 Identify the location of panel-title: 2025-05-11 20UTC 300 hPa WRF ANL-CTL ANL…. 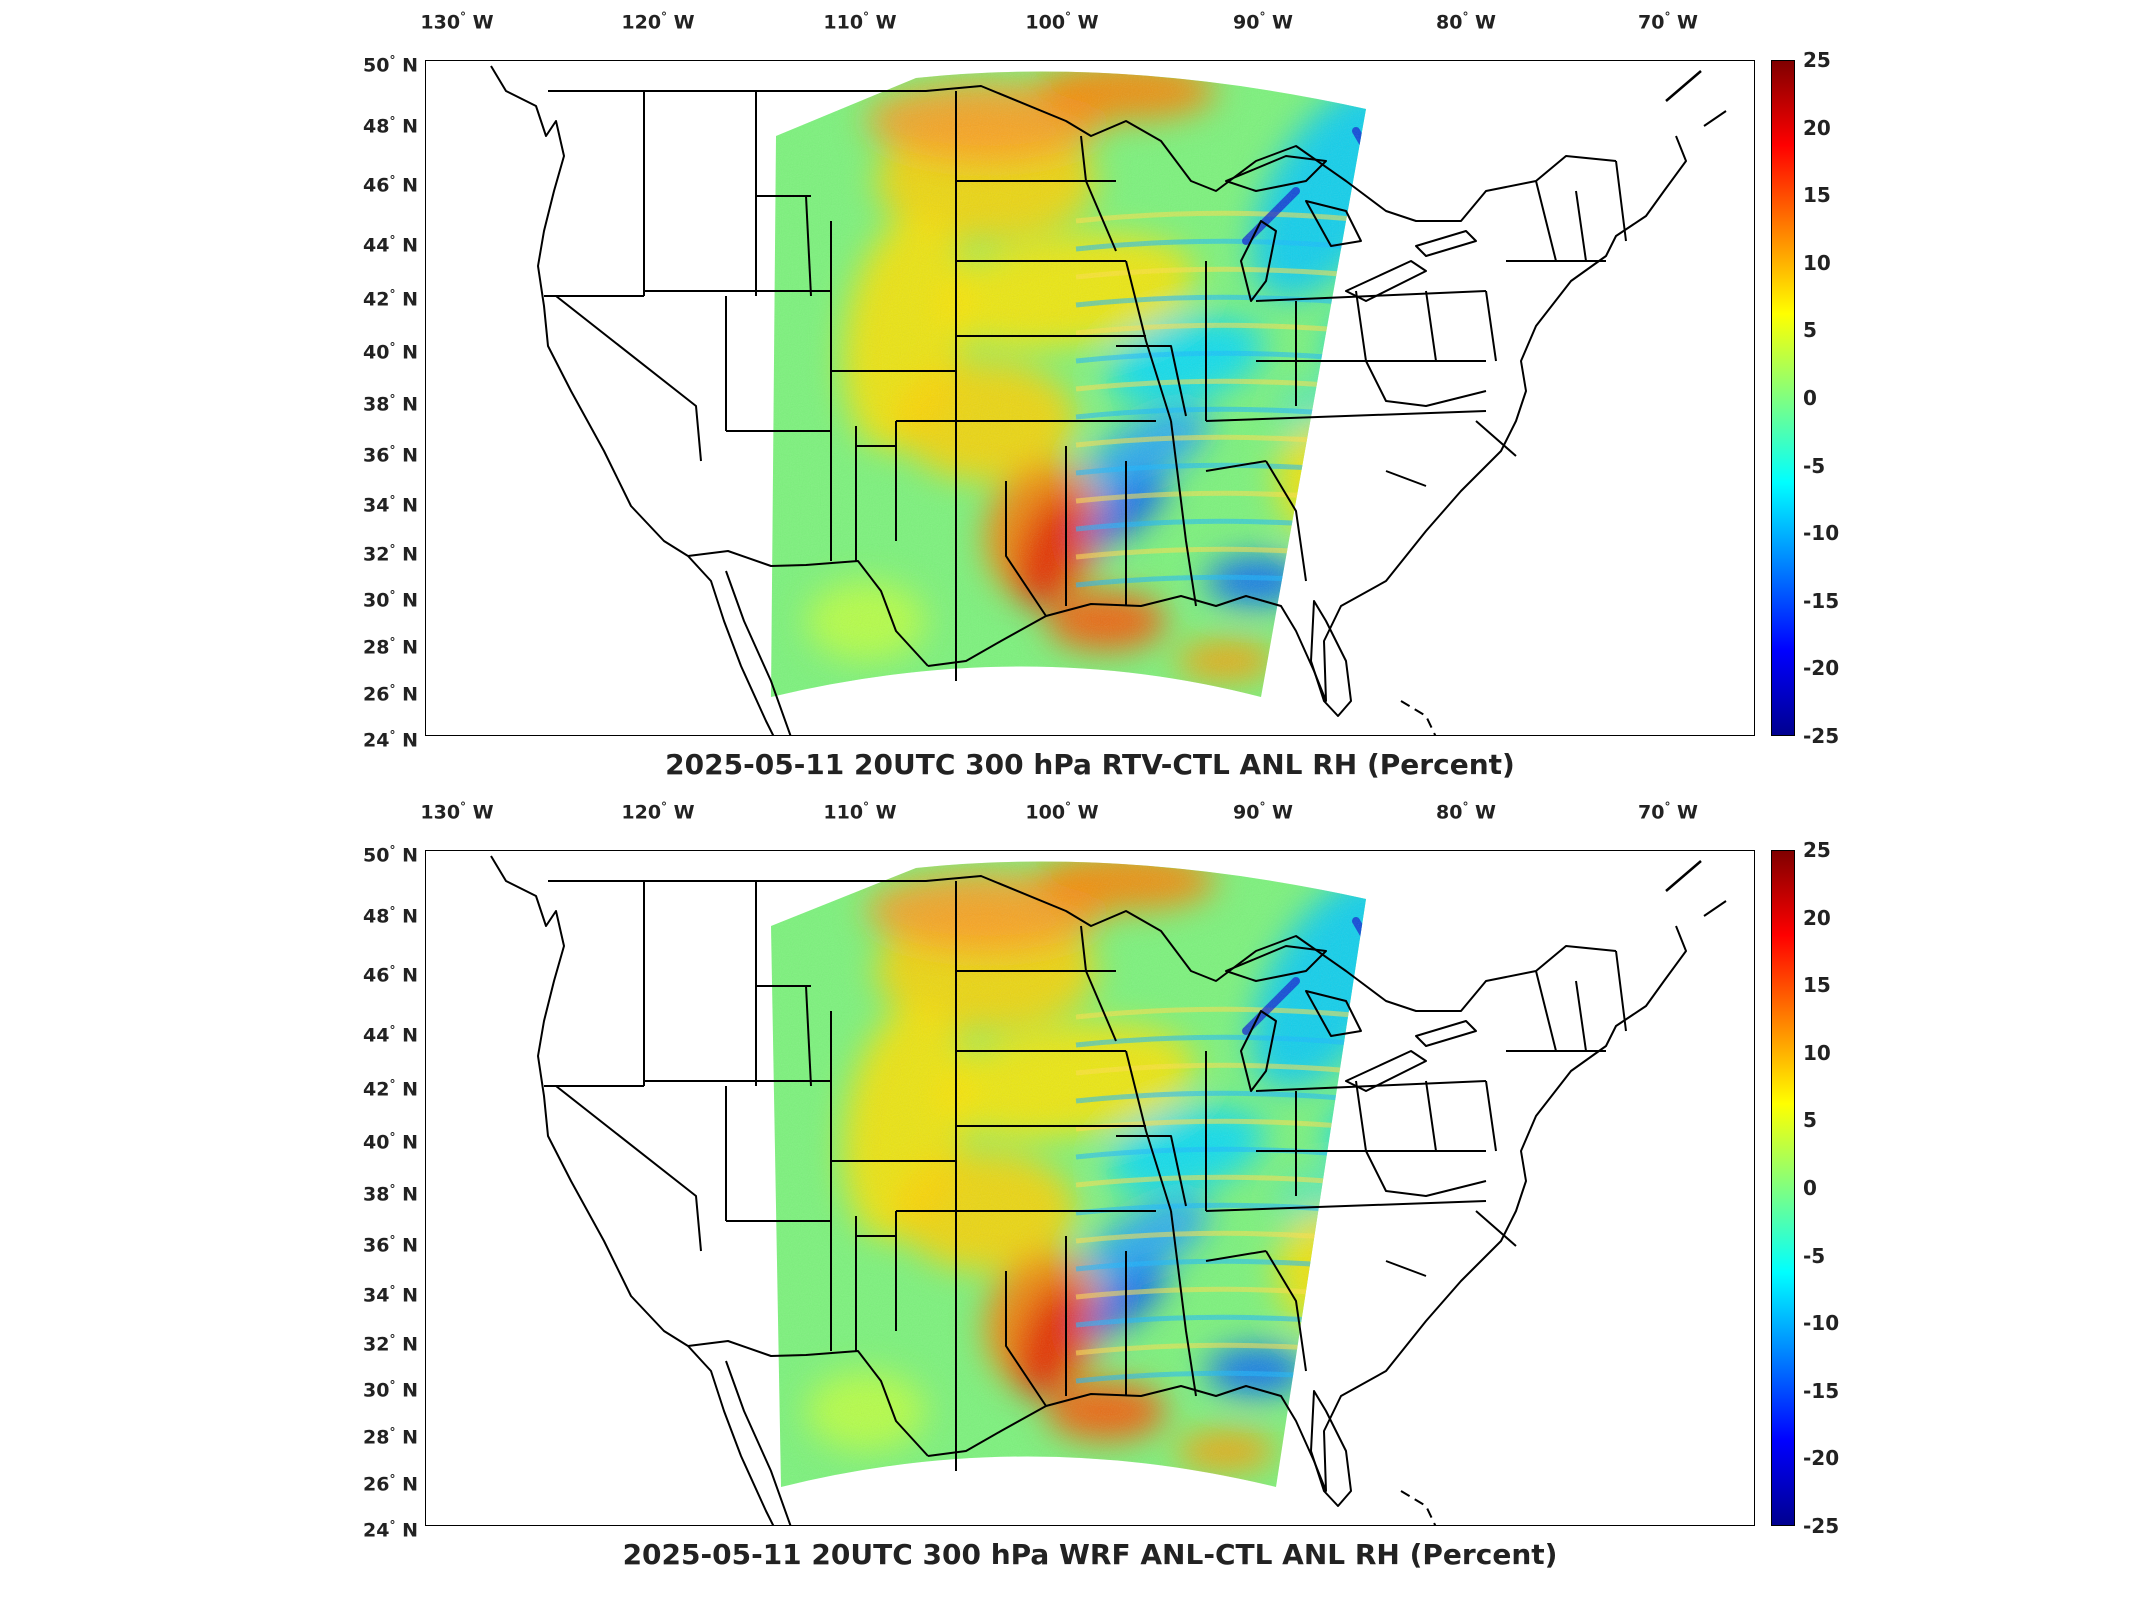
(1090, 1554).